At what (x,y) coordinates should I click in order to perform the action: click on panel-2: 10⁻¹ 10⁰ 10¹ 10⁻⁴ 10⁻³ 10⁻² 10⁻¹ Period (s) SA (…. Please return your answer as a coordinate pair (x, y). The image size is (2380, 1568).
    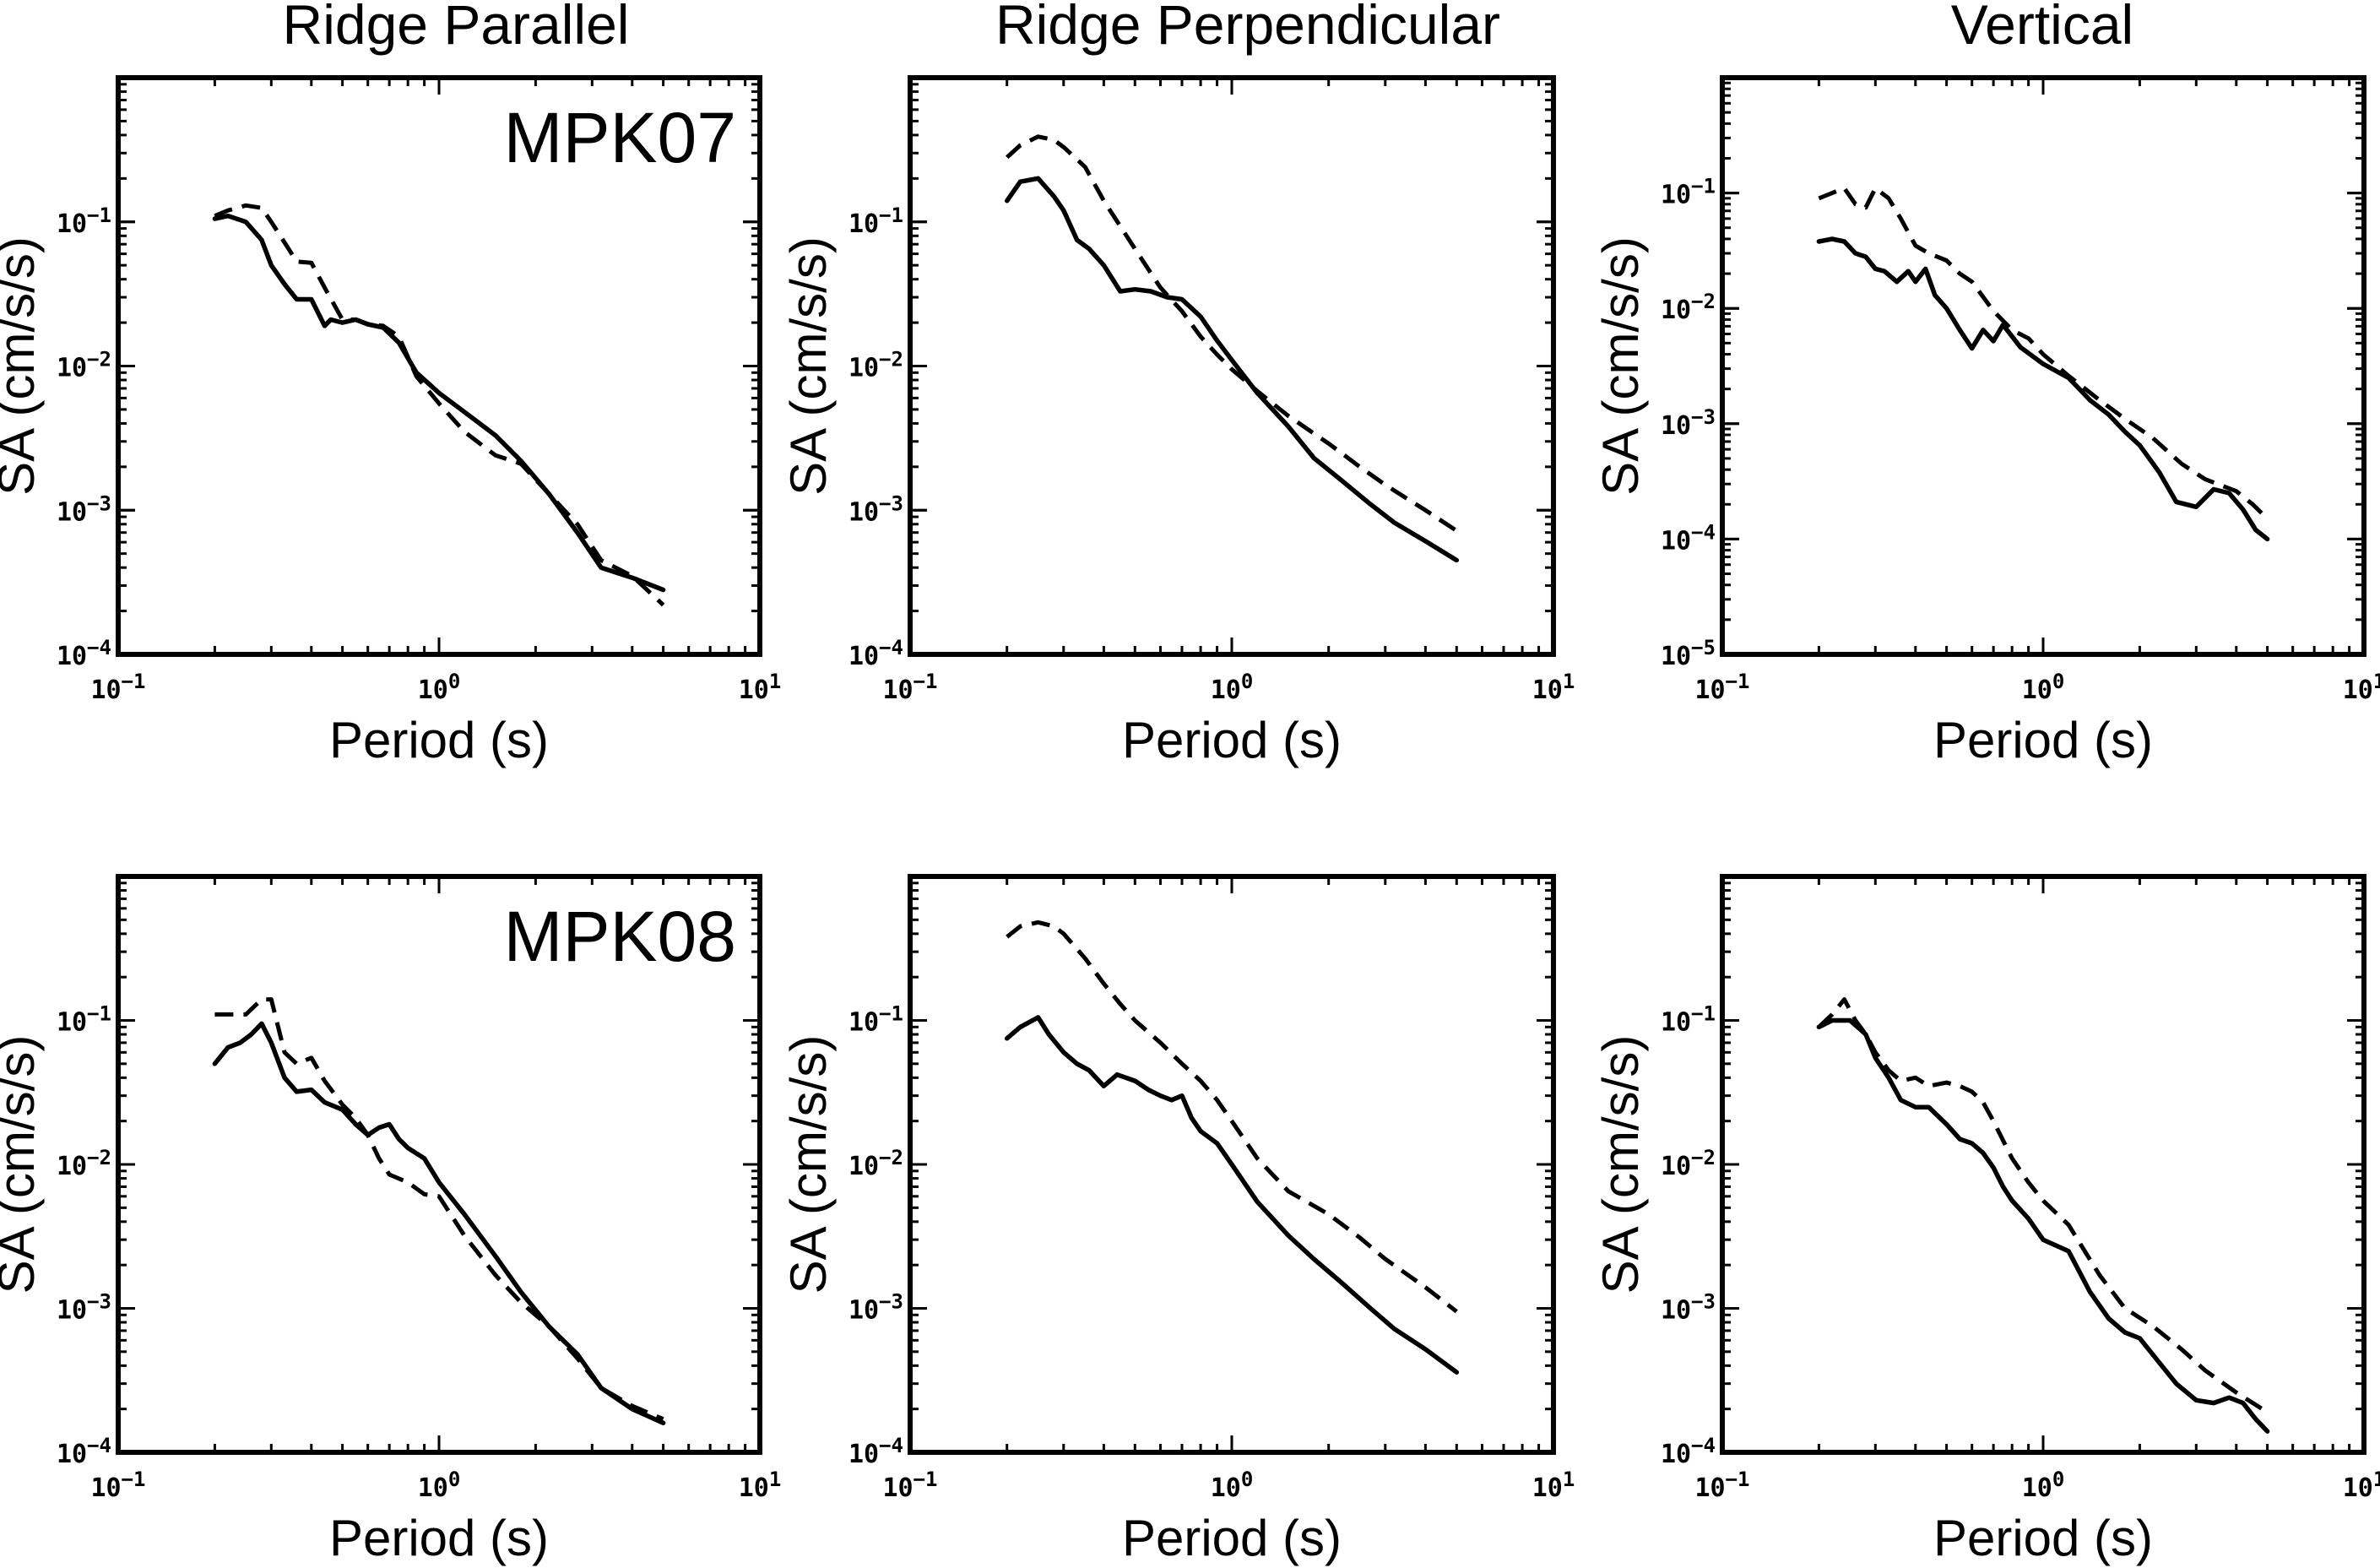
    Looking at the image, I should click on (1177, 421).